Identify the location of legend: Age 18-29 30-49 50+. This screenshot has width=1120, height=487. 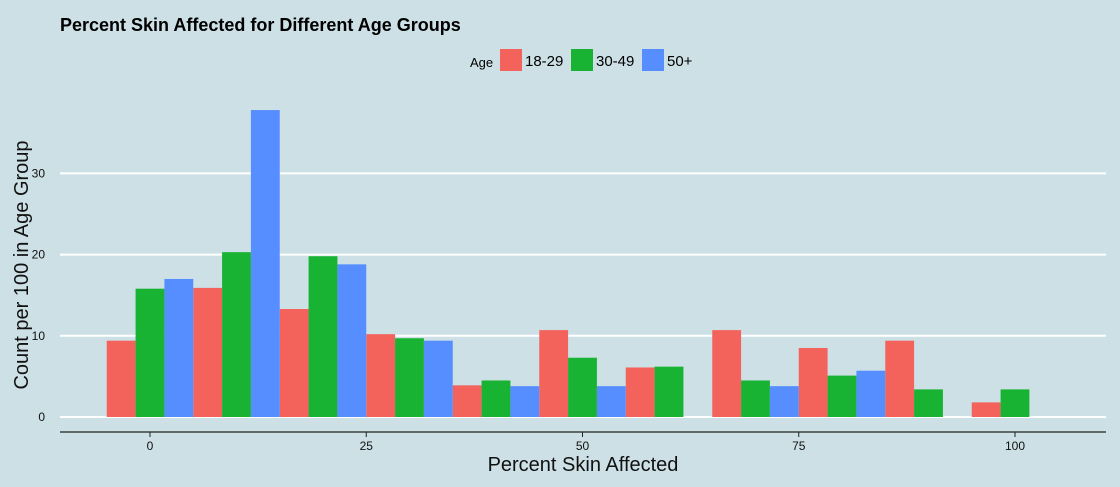
(581, 60).